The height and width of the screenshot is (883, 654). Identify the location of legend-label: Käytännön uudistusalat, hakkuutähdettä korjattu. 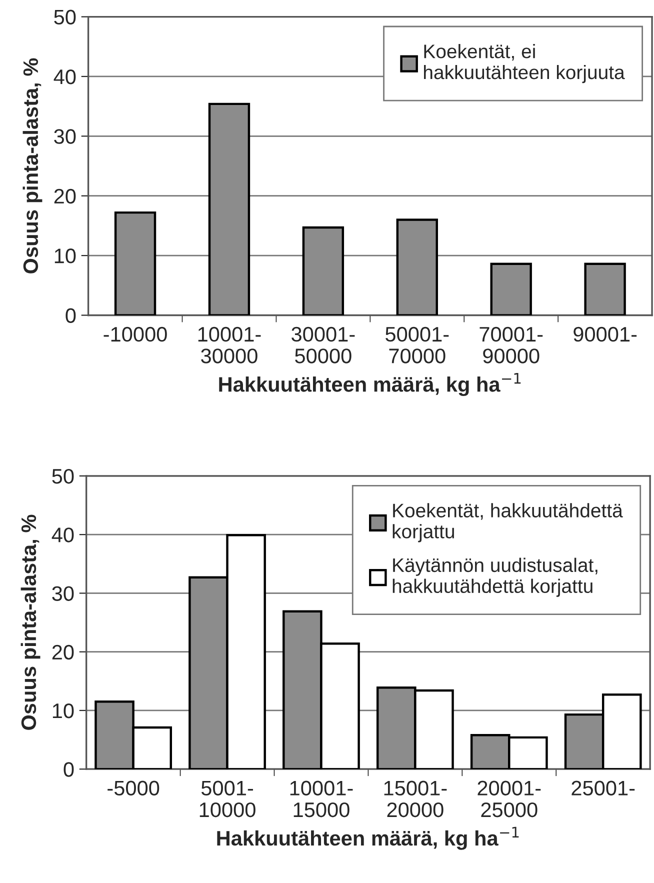
(495, 577).